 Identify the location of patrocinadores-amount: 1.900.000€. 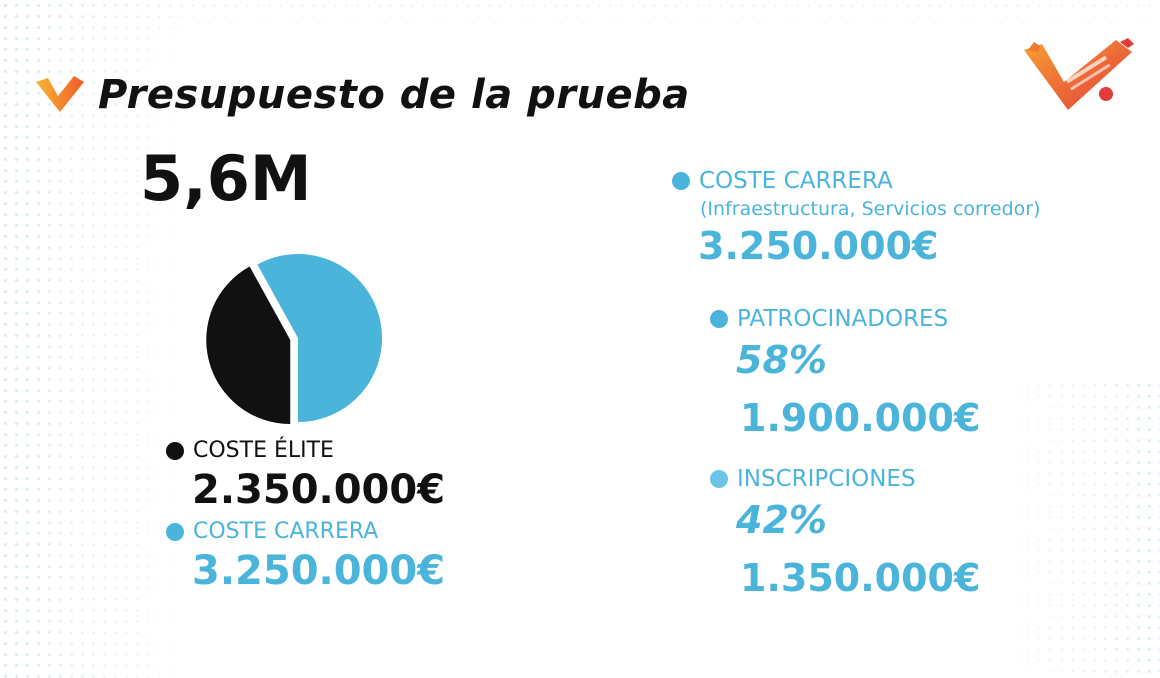
(860, 418).